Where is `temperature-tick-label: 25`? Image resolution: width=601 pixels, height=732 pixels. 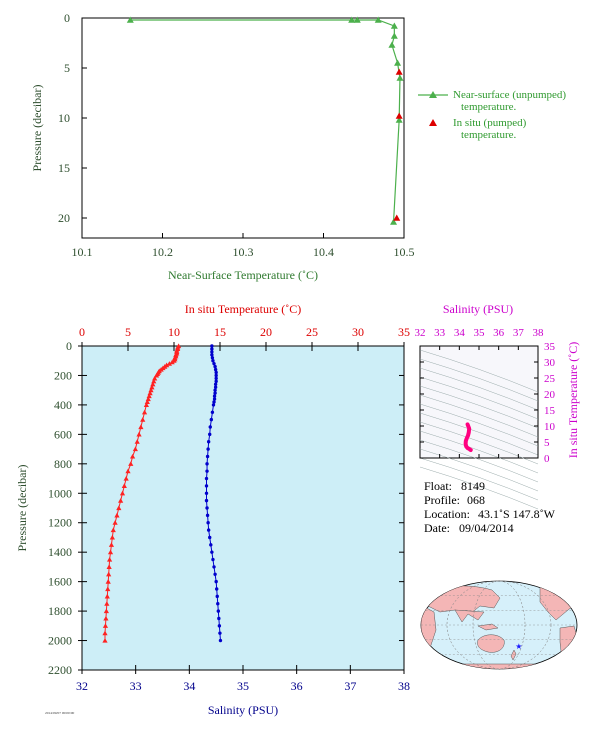 temperature-tick-label: 25 is located at coordinates (312, 332).